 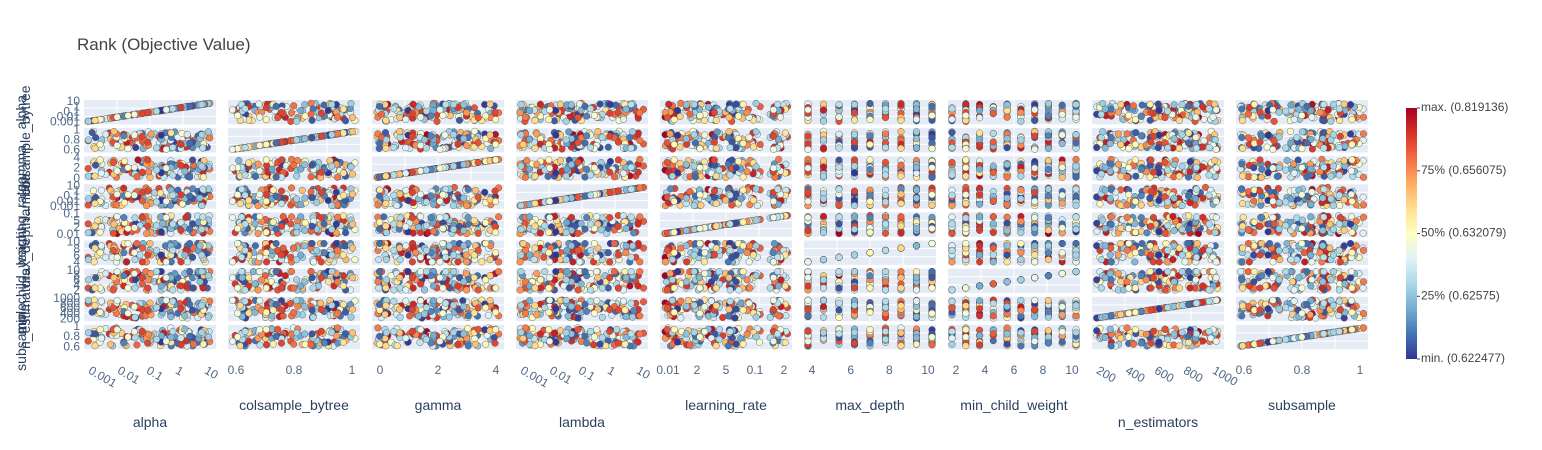 What do you see at coordinates (150, 168) in the screenshot?
I see `cell-gamma-vs-alpha` at bounding box center [150, 168].